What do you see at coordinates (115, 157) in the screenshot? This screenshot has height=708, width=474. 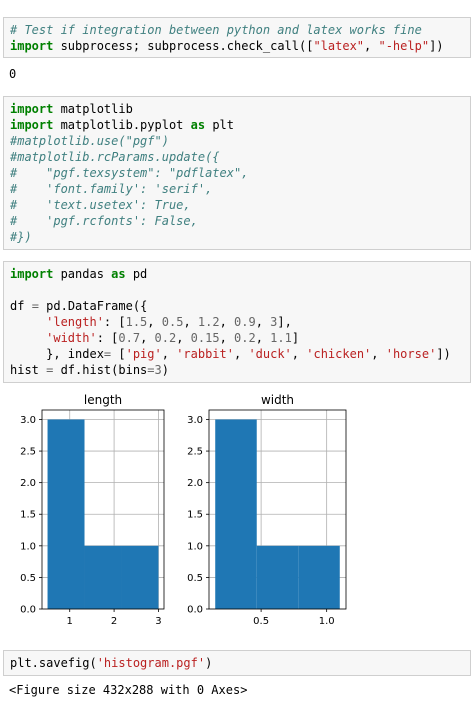 I see `code-line: #matplotlib.rcParams.update({` at bounding box center [115, 157].